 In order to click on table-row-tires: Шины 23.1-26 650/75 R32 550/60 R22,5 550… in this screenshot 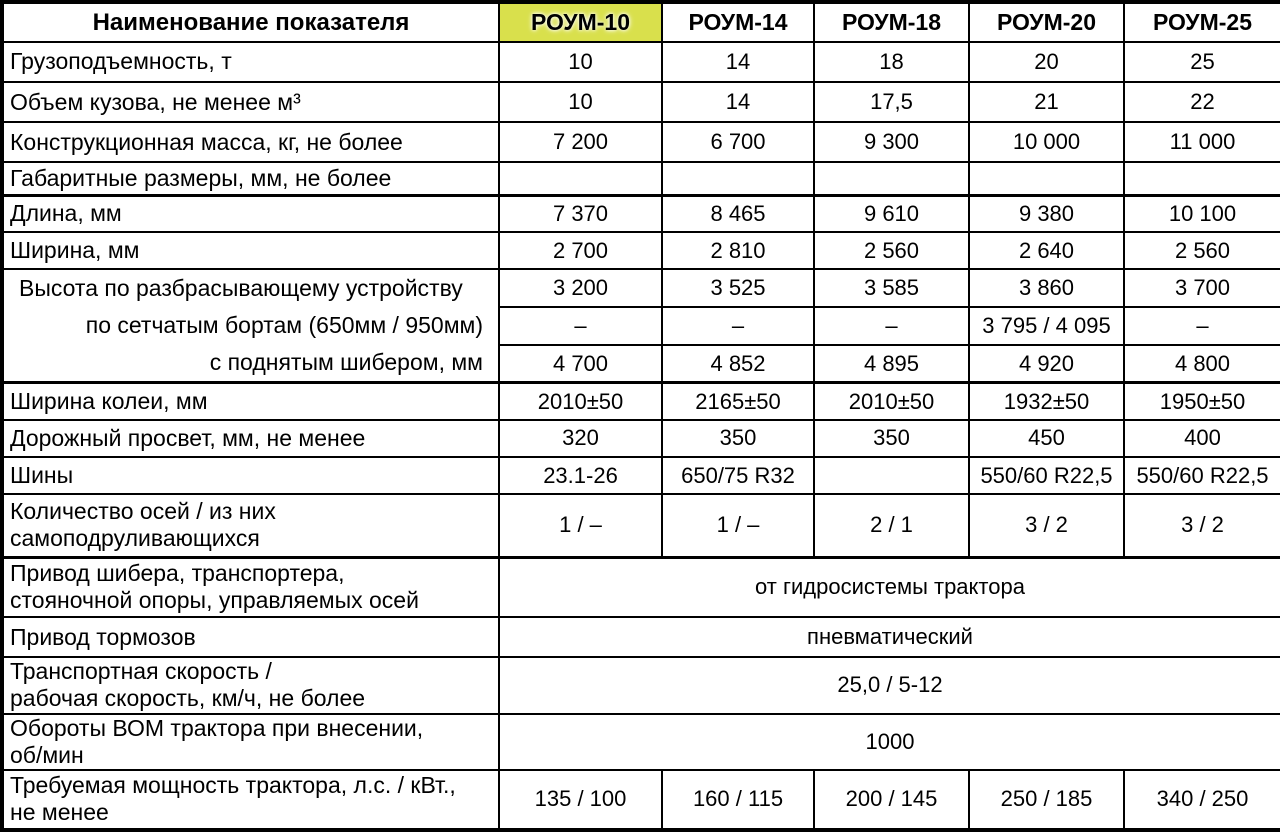, I will do `click(640, 475)`.